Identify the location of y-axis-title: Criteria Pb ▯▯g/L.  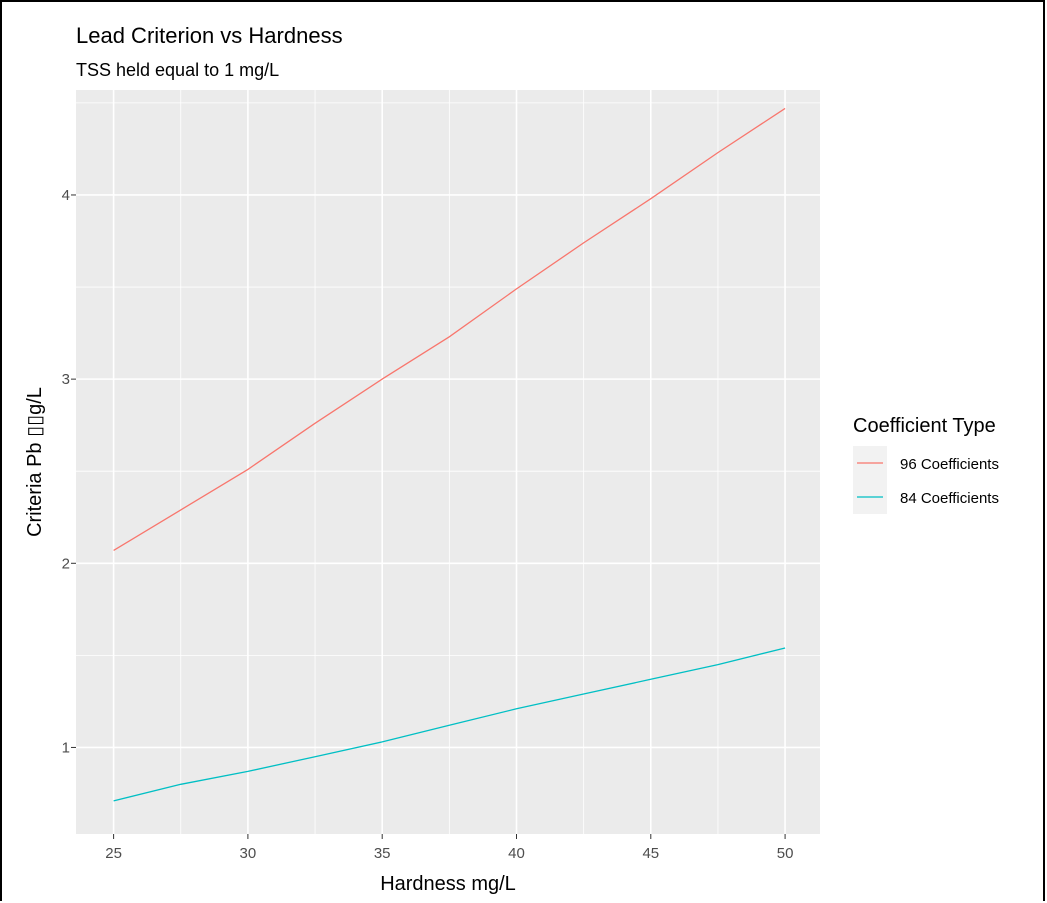
(35, 462).